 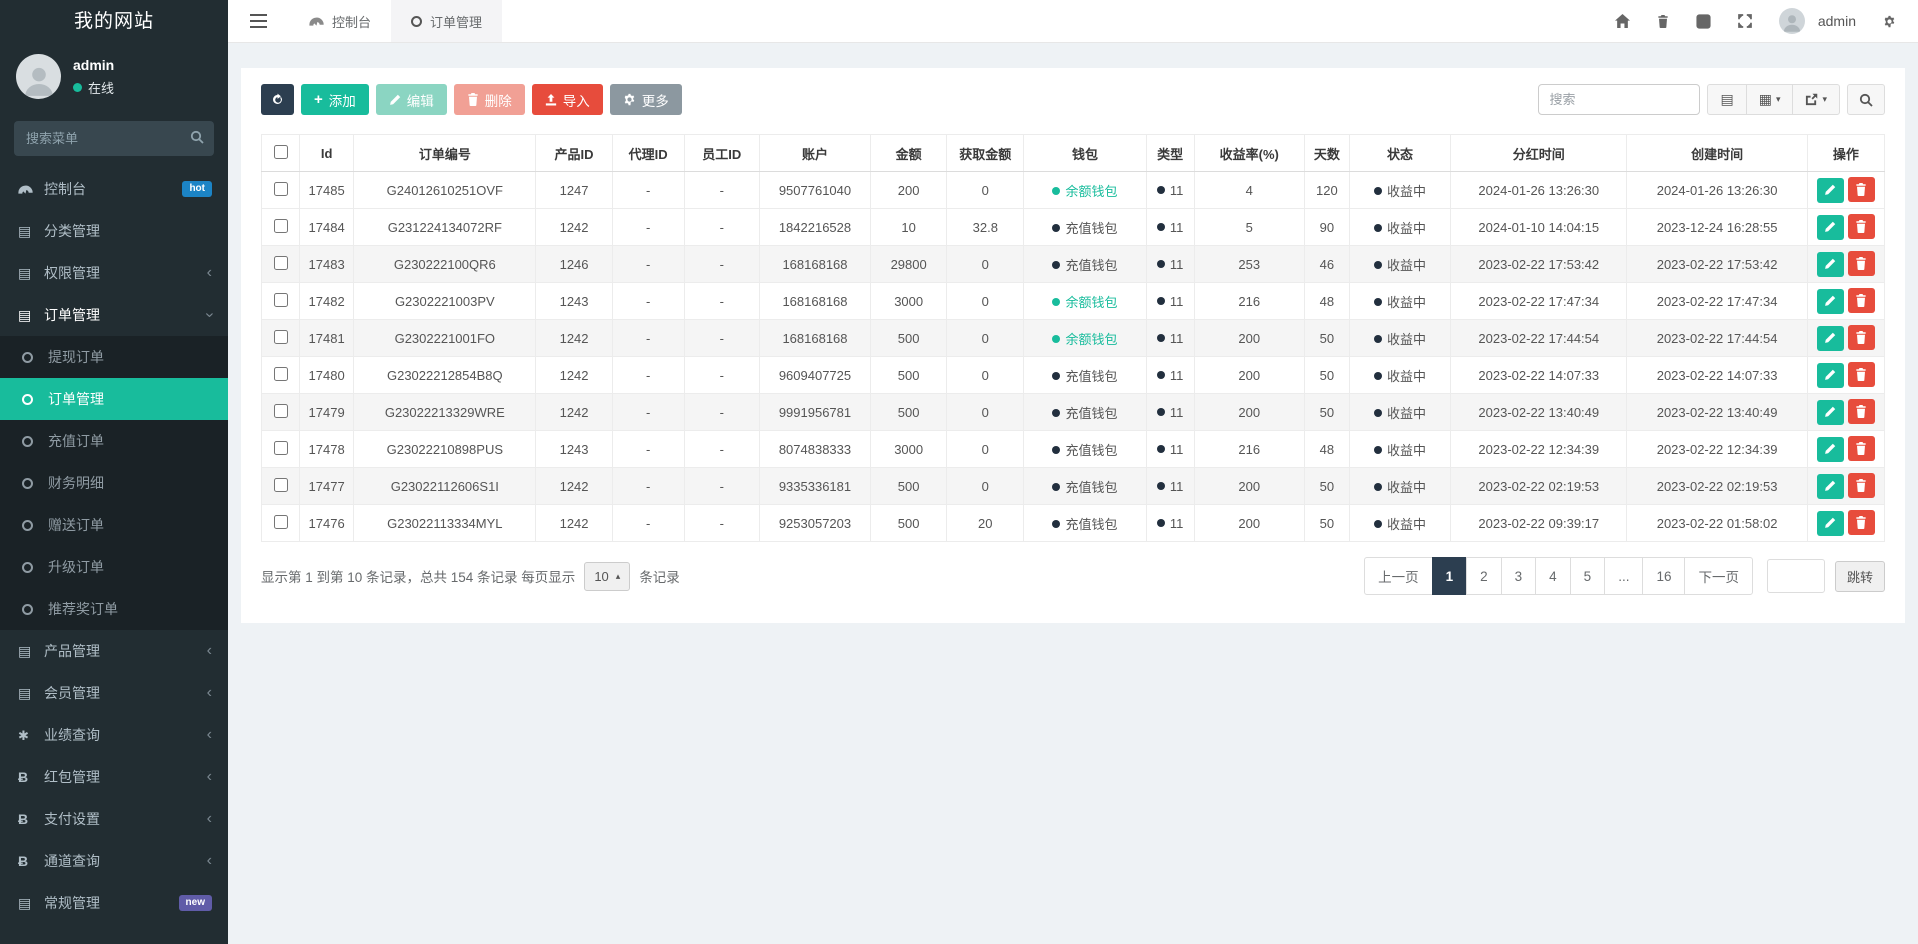 What do you see at coordinates (1727, 99) in the screenshot?
I see `detail-view-button: ▤` at bounding box center [1727, 99].